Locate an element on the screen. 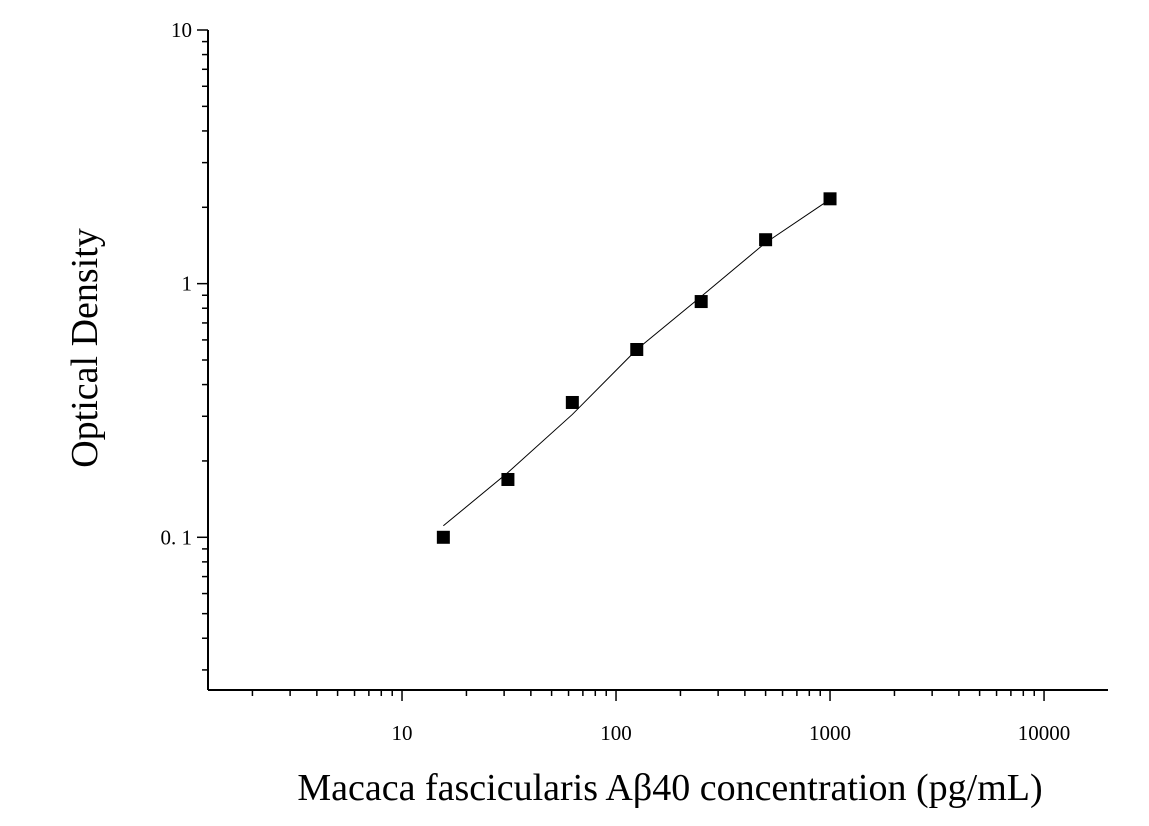 The height and width of the screenshot is (826, 1149). fit-curve is located at coordinates (637, 362).